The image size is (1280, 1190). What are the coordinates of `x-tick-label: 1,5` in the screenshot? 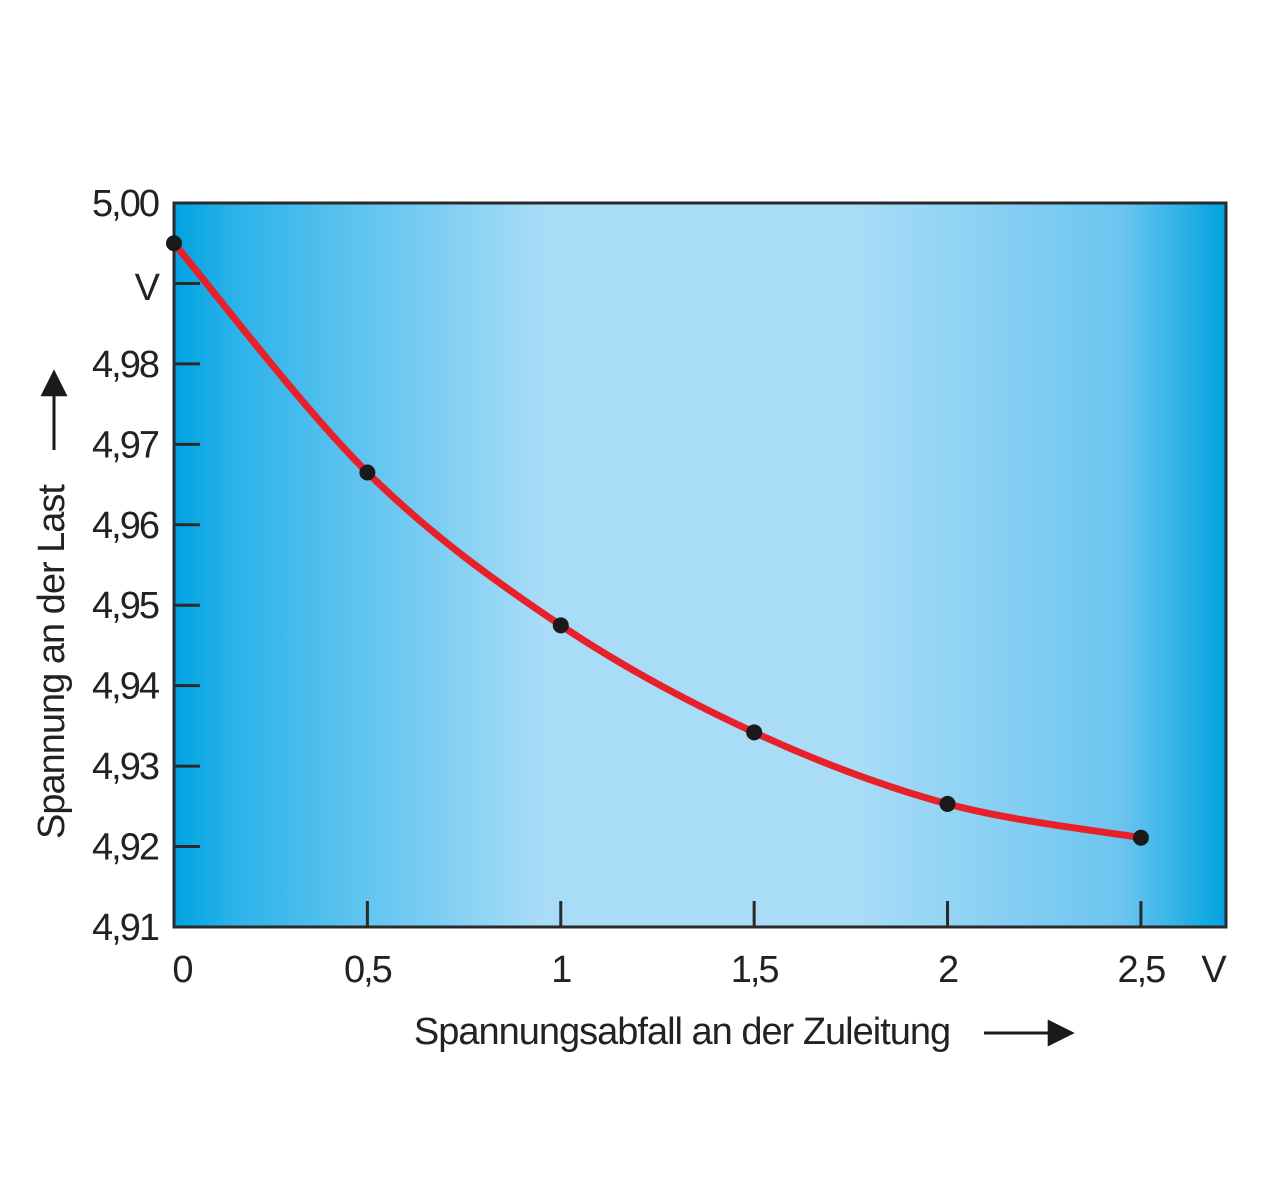 It's located at (755, 970).